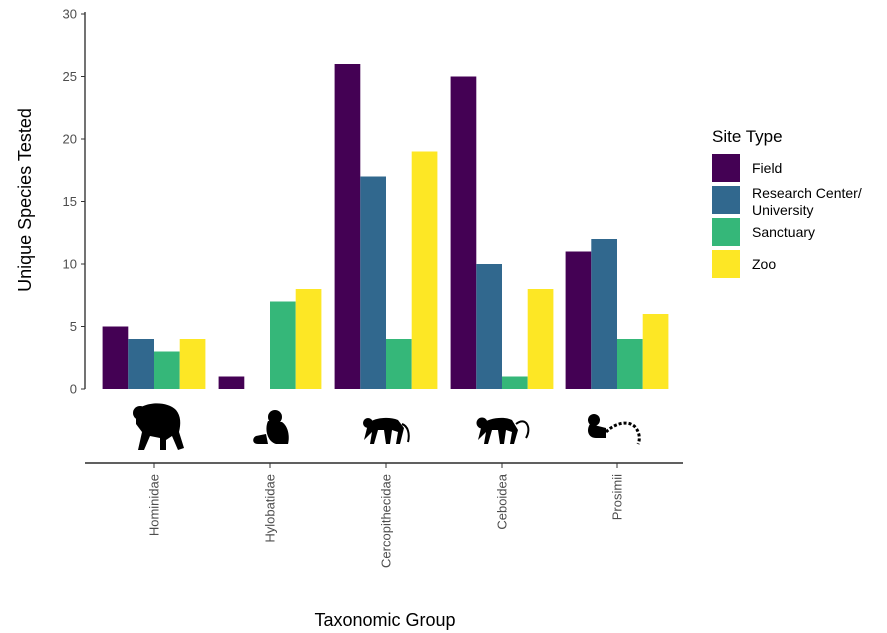  Describe the element at coordinates (764, 264) in the screenshot. I see `legend-label: Zoo` at that location.